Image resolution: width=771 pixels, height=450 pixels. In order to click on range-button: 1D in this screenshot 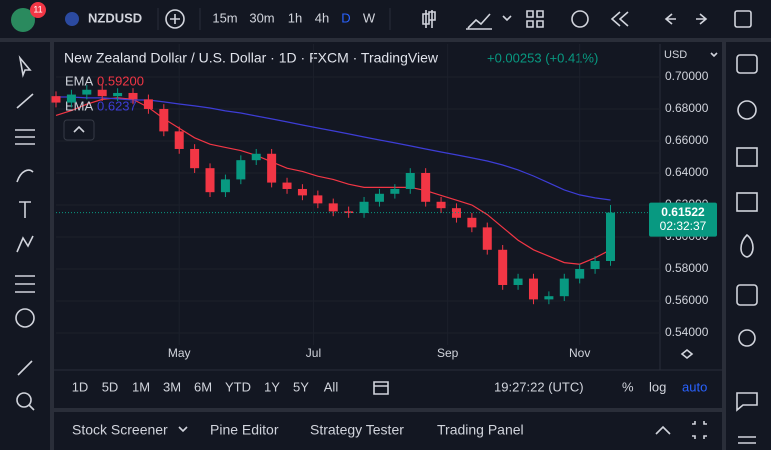, I will do `click(80, 386)`.